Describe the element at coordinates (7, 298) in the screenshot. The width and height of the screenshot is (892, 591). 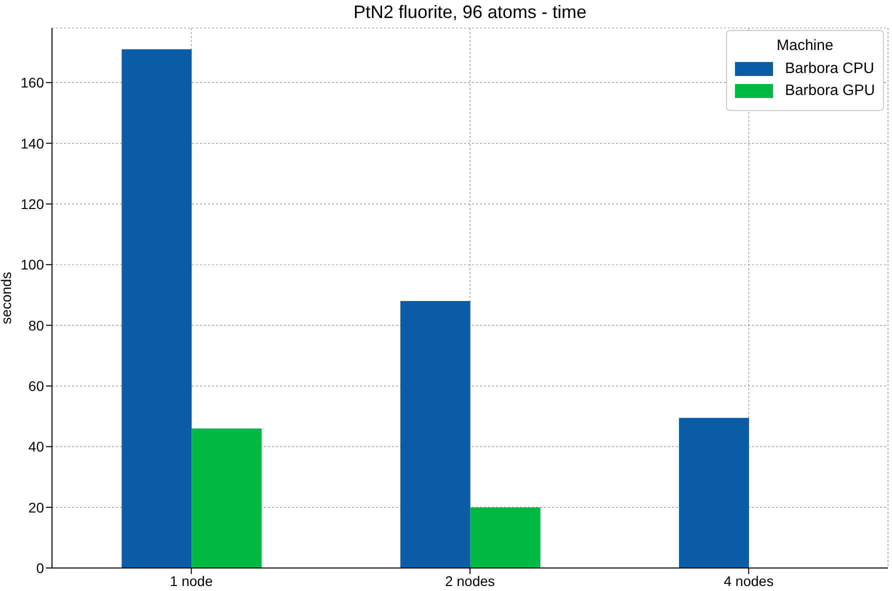
I see `y-axis-title: seconds` at that location.